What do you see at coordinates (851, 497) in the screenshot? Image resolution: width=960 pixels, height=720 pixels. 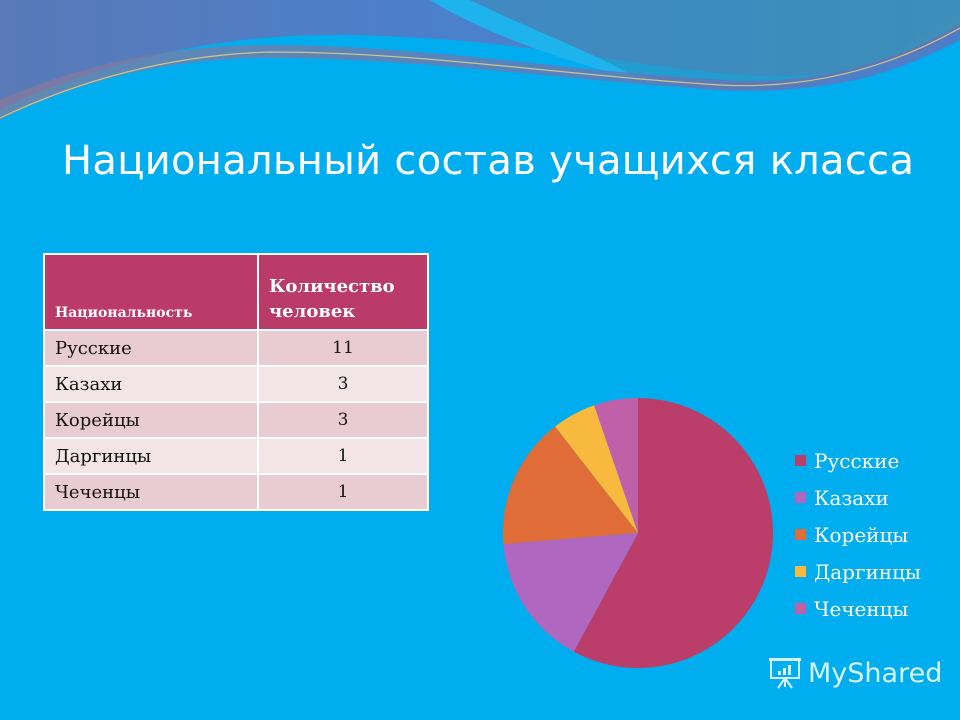 I see `legend-label: Казахи` at bounding box center [851, 497].